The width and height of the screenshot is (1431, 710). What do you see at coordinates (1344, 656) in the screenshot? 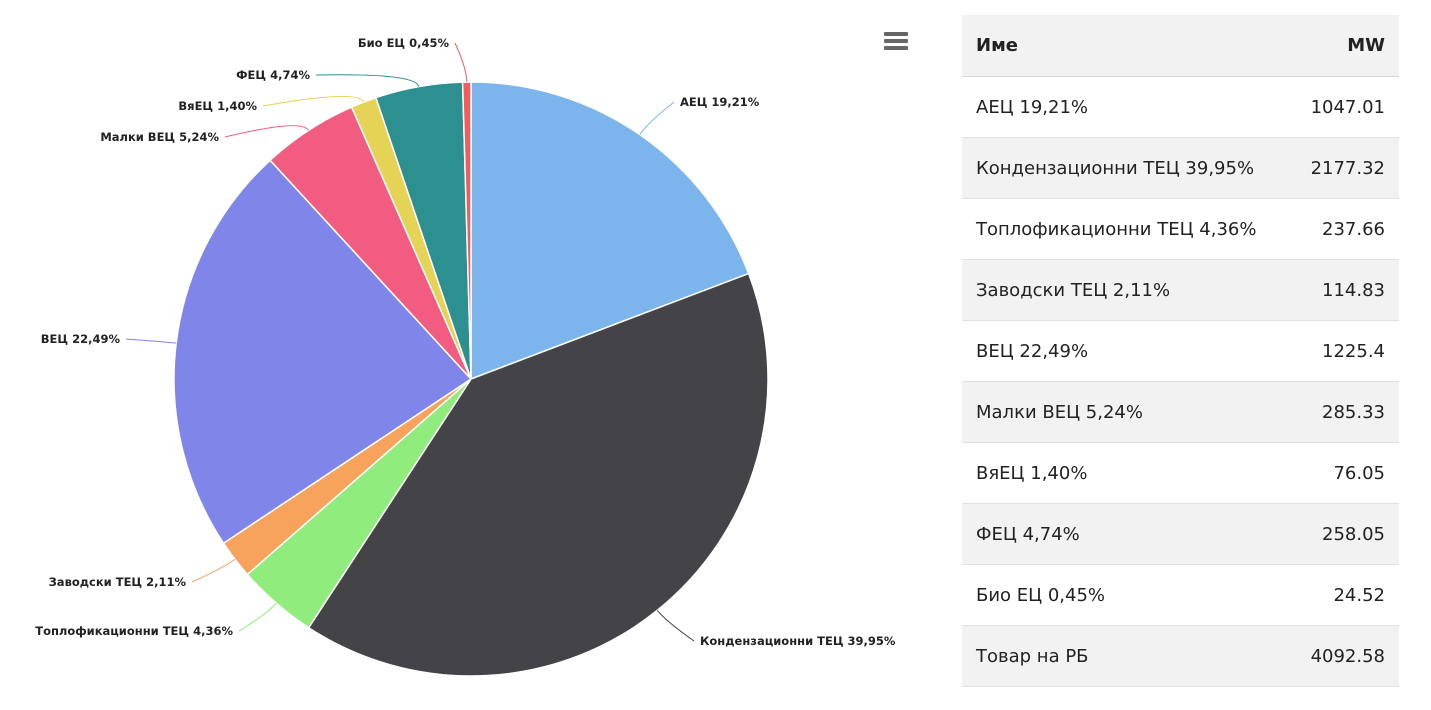
I see `row-value: 4092.58` at bounding box center [1344, 656].